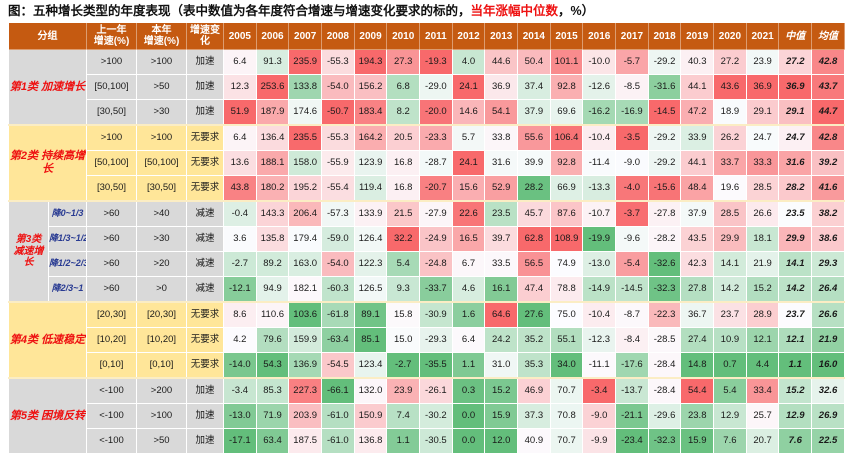 Image resolution: width=850 pixels, height=454 pixels. What do you see at coordinates (240, 365) in the screenshot?
I see `value-cell: -14.0` at bounding box center [240, 365].